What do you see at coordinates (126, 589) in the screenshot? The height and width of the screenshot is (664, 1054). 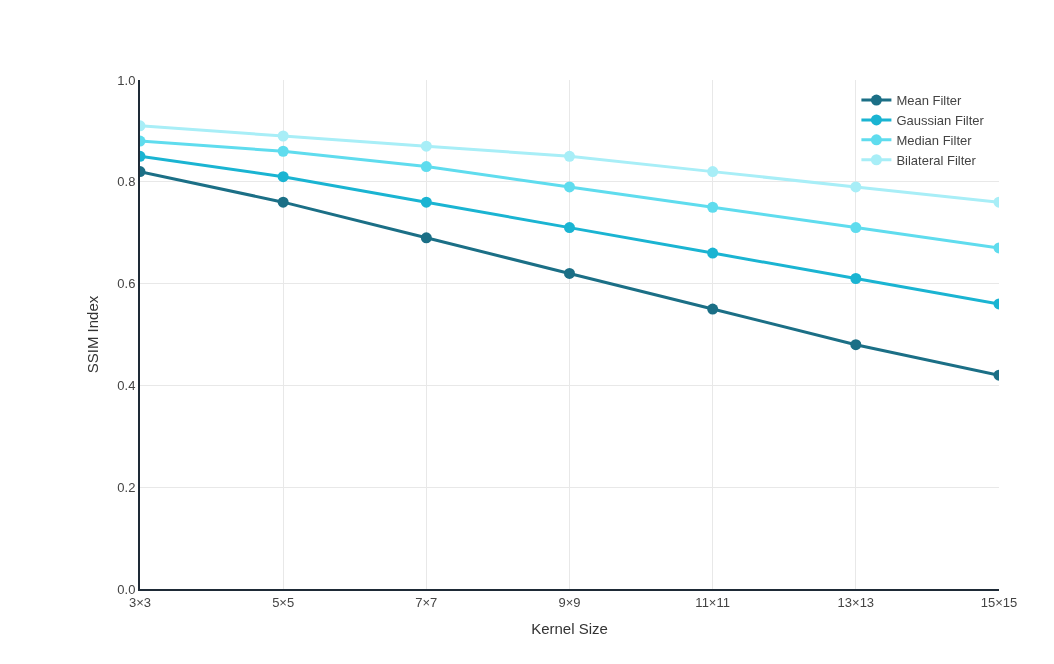 I see `y-tick-label: 0.0` at bounding box center [126, 589].